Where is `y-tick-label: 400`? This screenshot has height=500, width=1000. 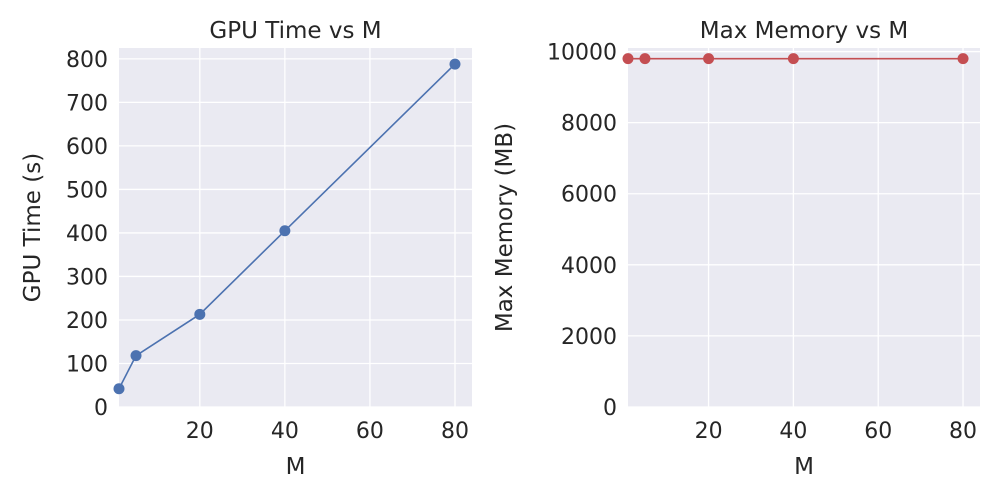
y-tick-label: 400 is located at coordinates (87, 234).